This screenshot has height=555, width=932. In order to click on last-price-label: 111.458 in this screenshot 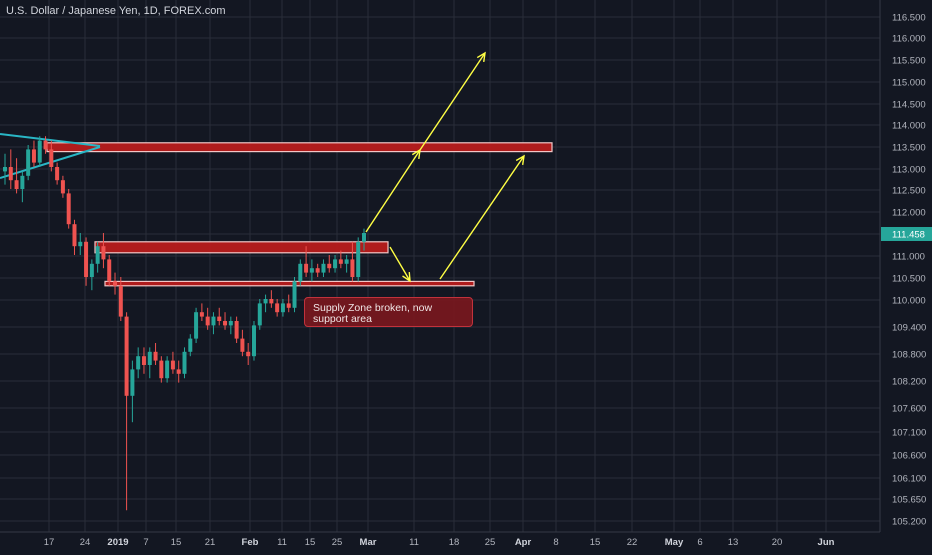, I will do `click(908, 235)`.